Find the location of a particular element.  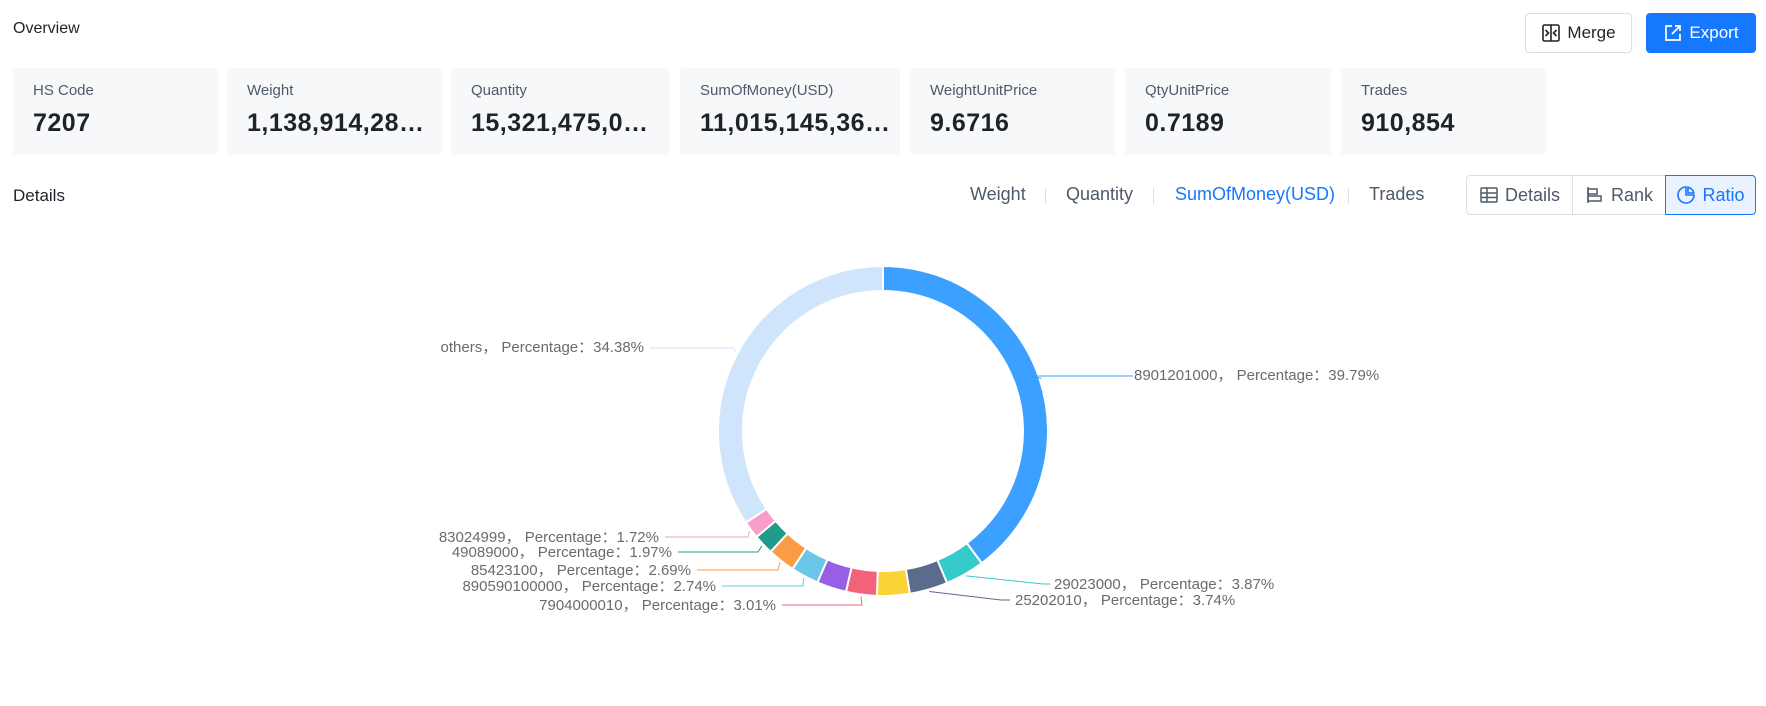

table-icon is located at coordinates (1489, 195).